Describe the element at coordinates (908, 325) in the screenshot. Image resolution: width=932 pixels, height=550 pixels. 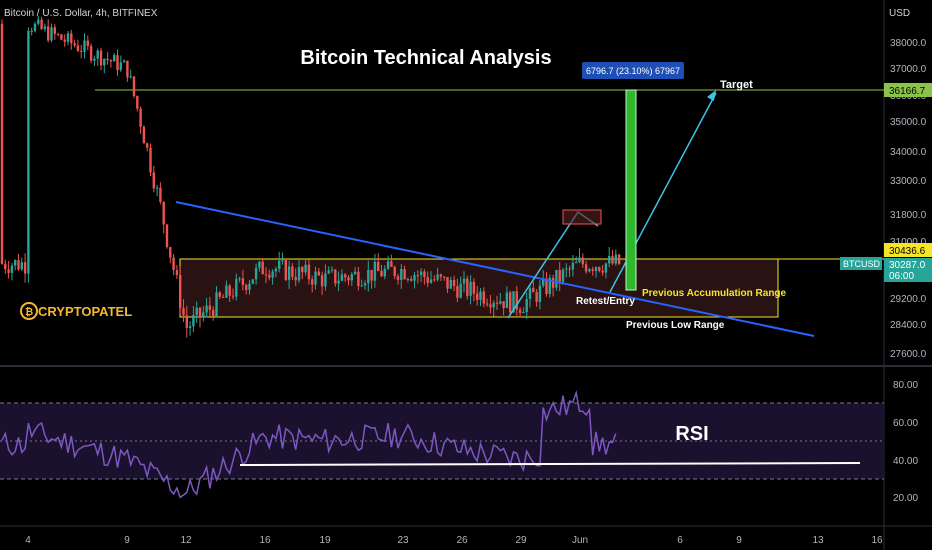
I see `price-tick-label: 28400.0` at that location.